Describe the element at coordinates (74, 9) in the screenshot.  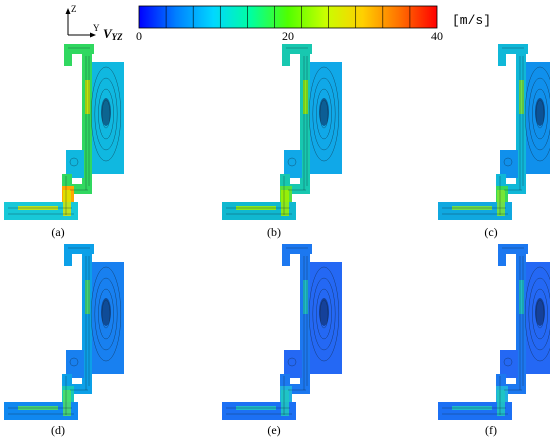
I see `z-axis-label: Z` at that location.